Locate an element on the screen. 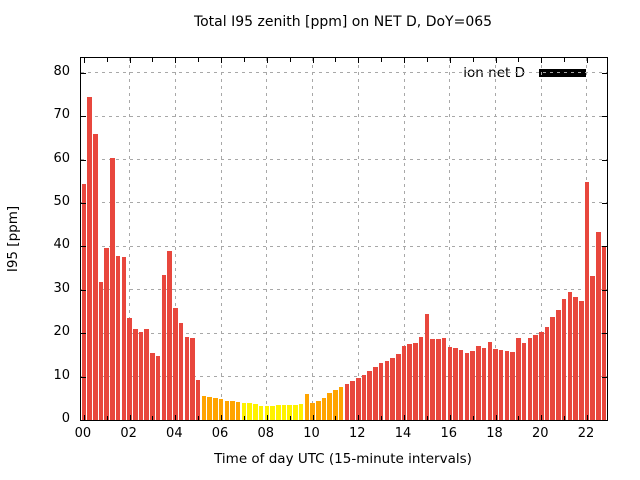 This screenshot has width=640, height=480. y-tick-label: 10 is located at coordinates (61, 375).